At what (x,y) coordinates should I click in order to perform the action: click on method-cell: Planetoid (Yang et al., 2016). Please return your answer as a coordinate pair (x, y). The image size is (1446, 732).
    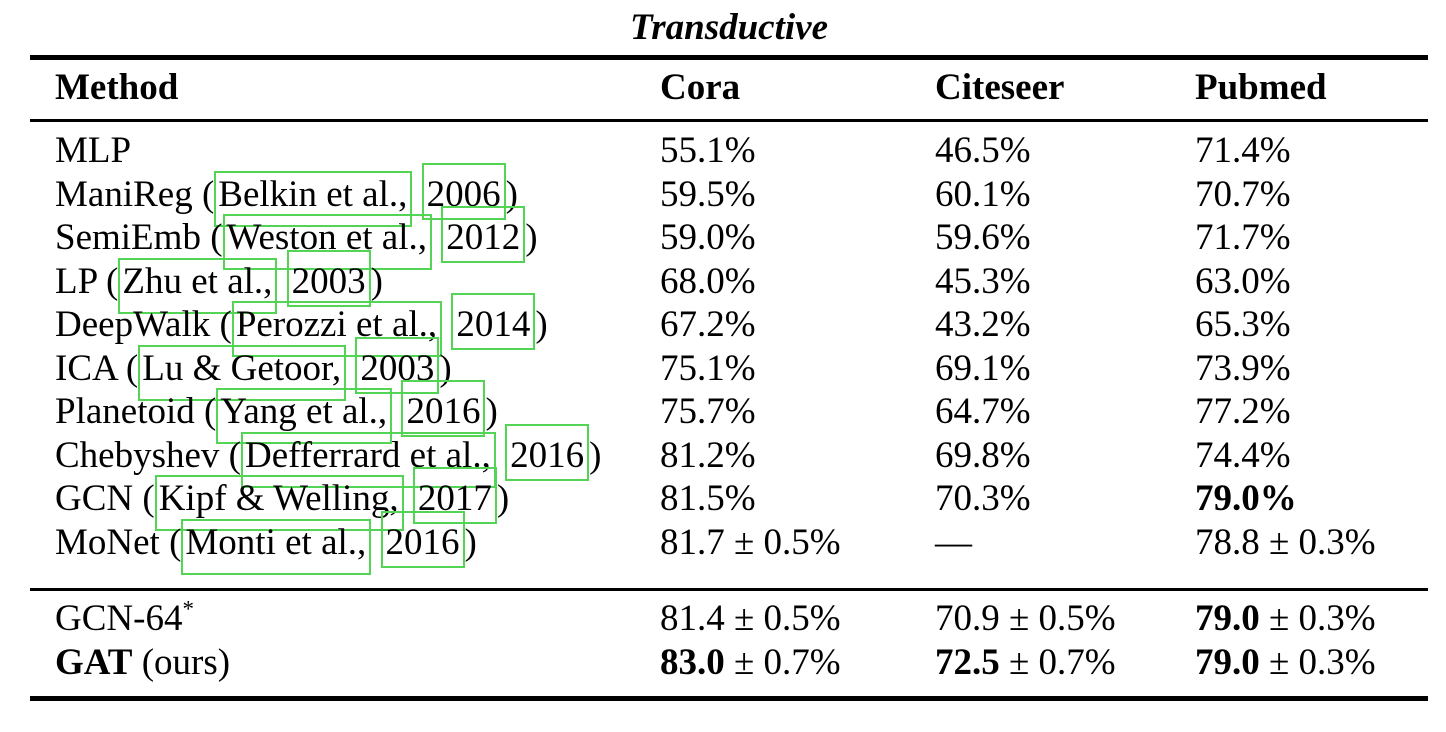
    Looking at the image, I should click on (357, 412).